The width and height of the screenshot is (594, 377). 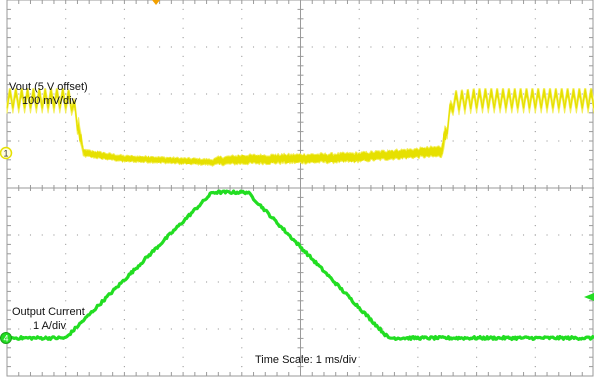 What do you see at coordinates (5, 339) in the screenshot?
I see `ch4-reference-label: 4` at bounding box center [5, 339].